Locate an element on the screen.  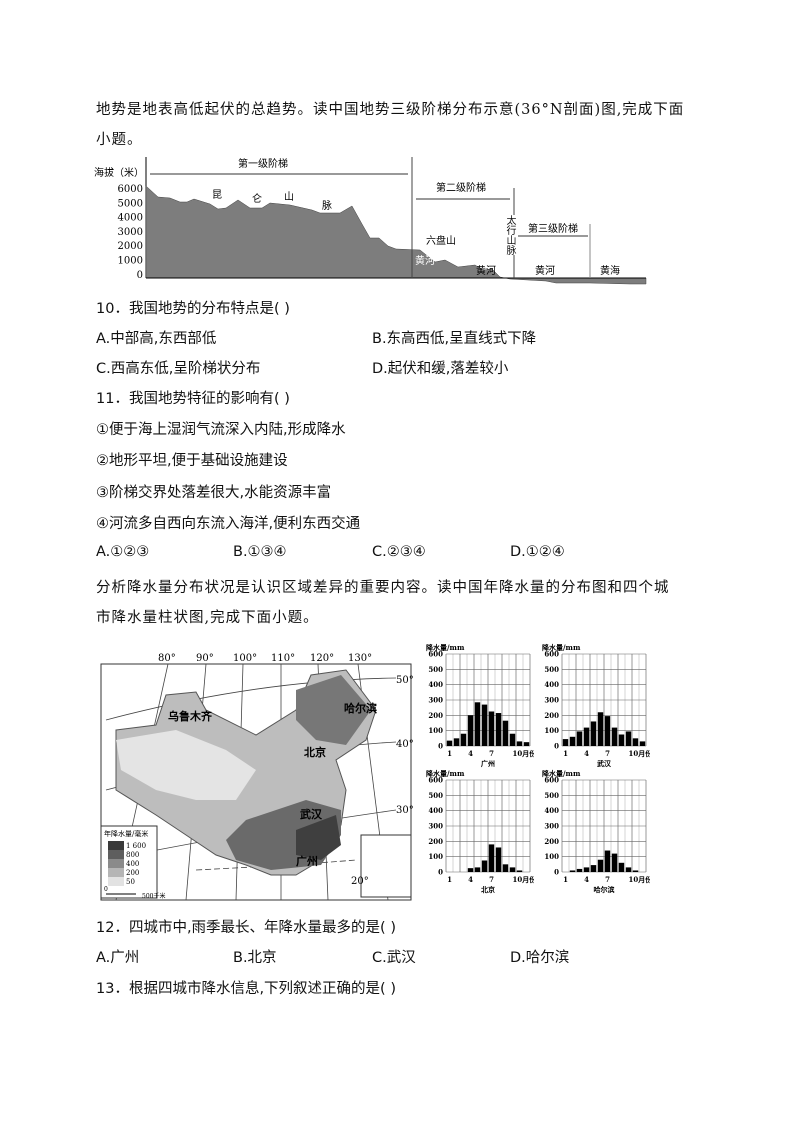
q12-option-a: A.广州 is located at coordinates (118, 958).